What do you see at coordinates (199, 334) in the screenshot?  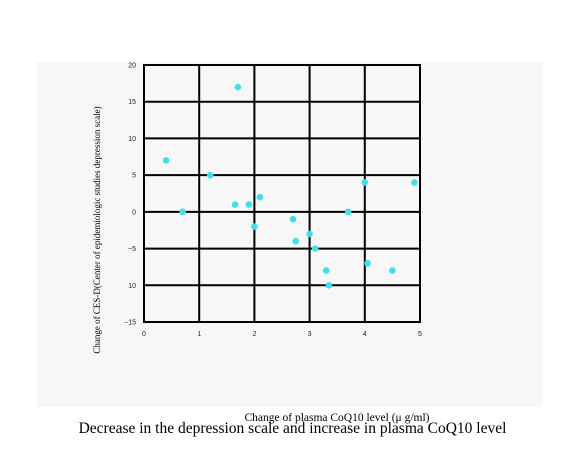 I see `x-tick-label: 1` at bounding box center [199, 334].